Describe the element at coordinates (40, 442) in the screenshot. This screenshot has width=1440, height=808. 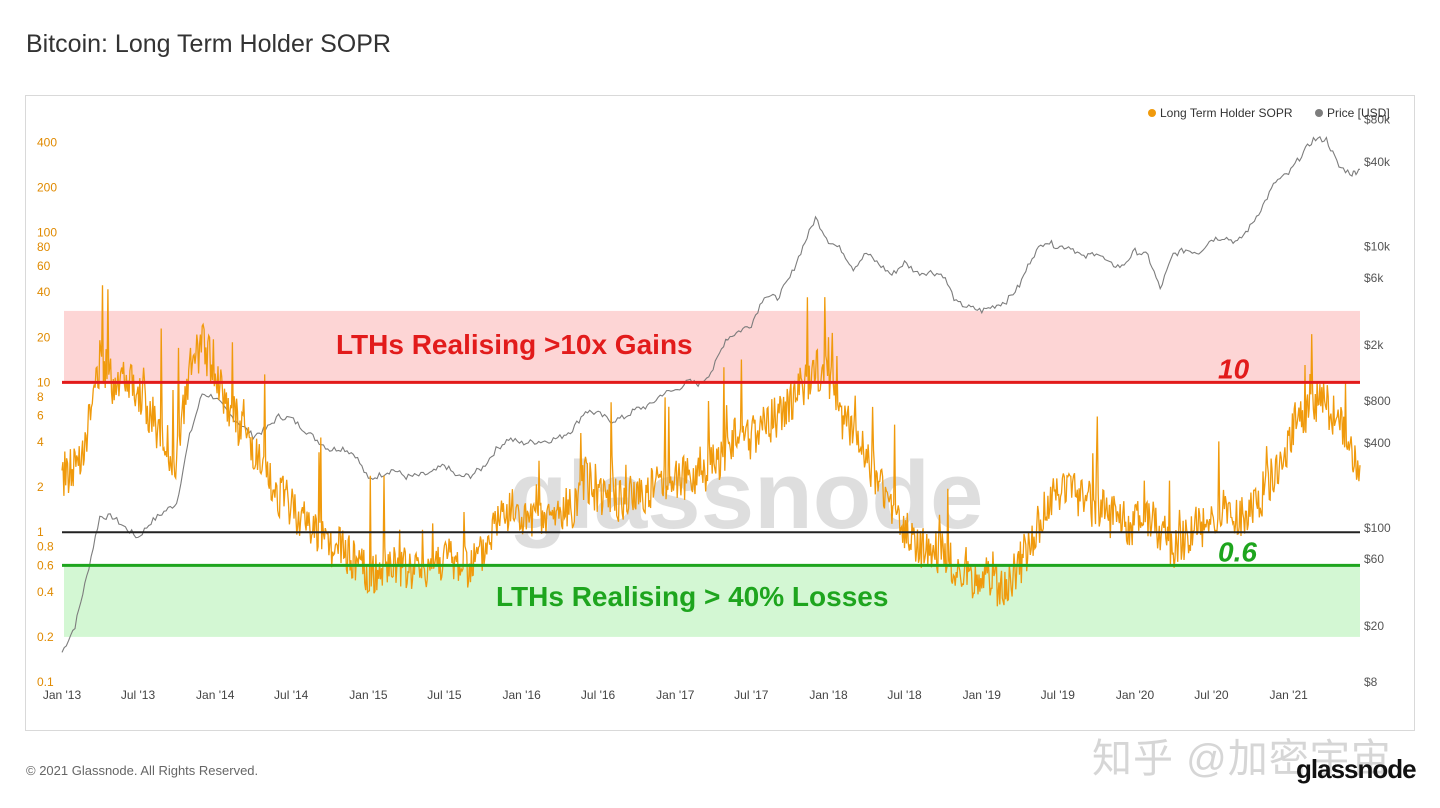
I see `y-left-tick: 4` at that location.